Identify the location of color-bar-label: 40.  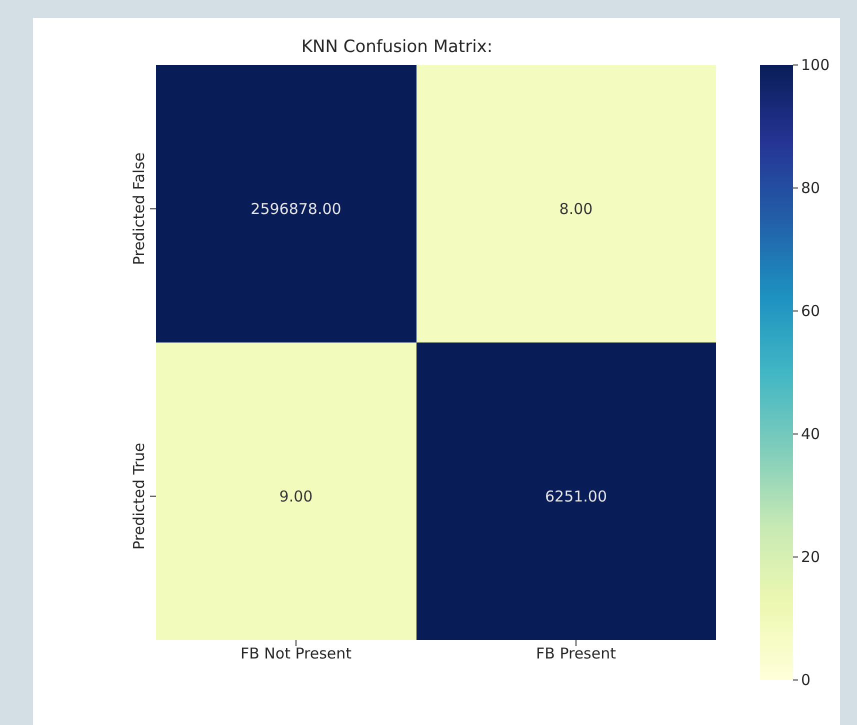
(810, 434).